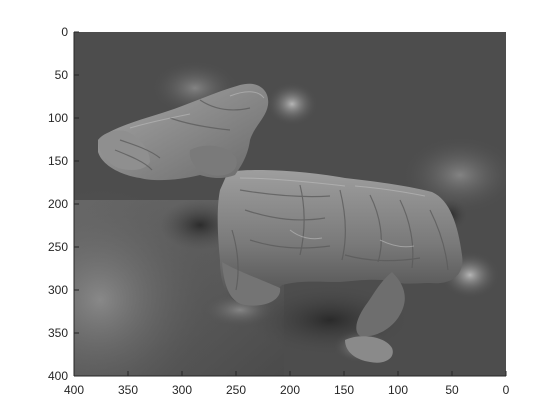 The image size is (560, 420). What do you see at coordinates (213, 160) in the screenshot?
I see `dog-ear` at bounding box center [213, 160].